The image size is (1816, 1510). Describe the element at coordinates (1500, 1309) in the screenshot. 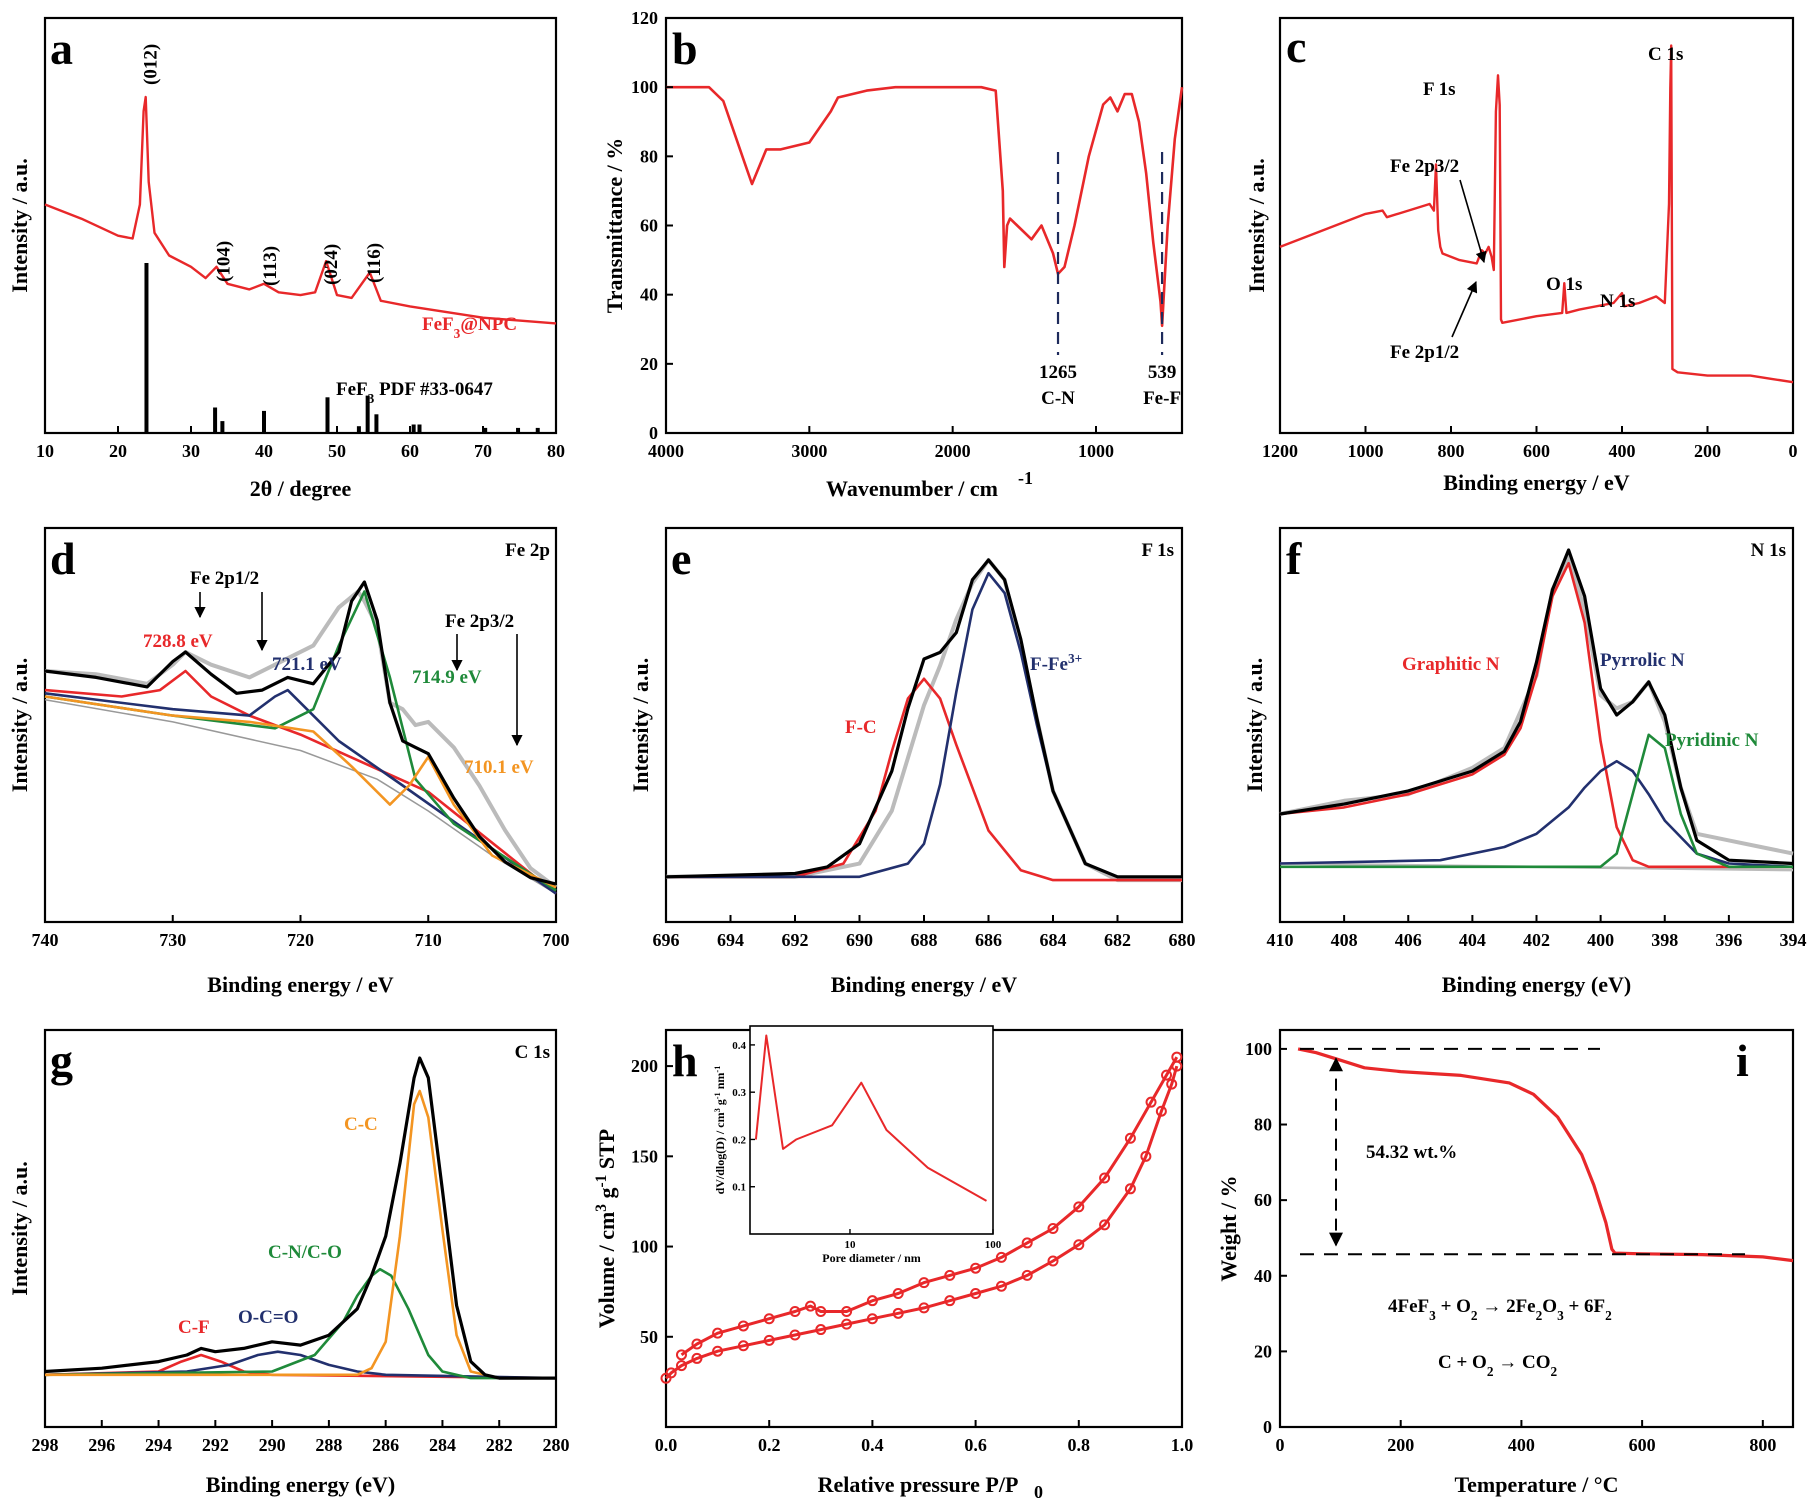

I see `annotation-reaction: 4FeF3 + O2 → 2Fe2O3 + 6F2` at that location.